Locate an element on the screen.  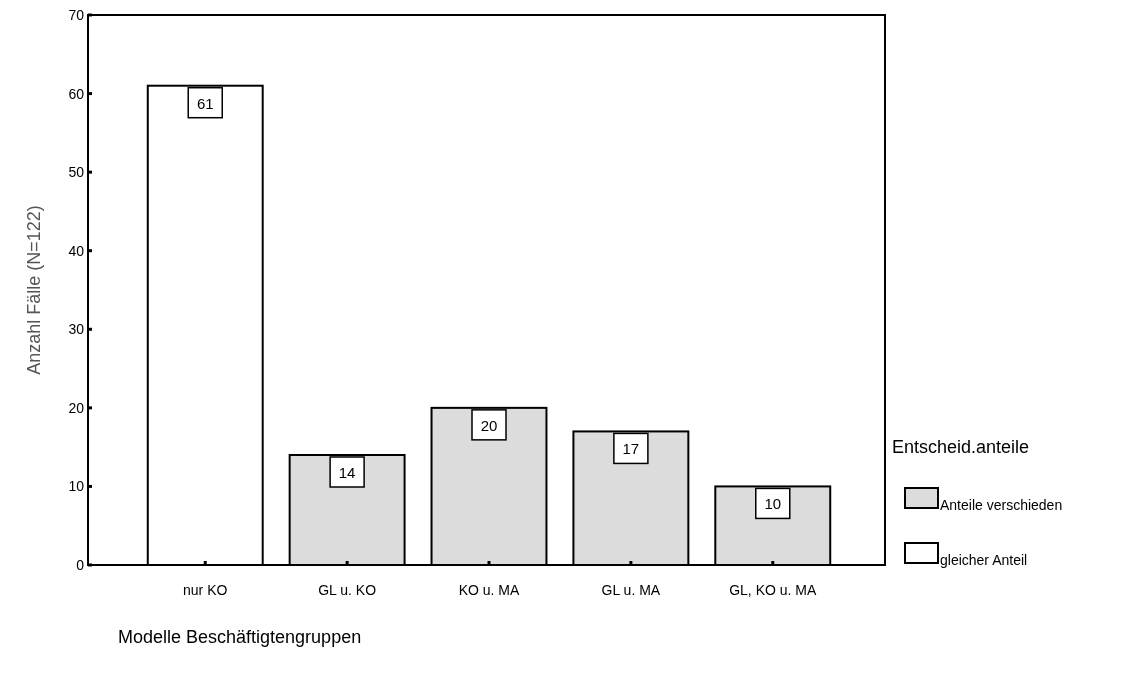
y-tick-label: 60 is located at coordinates (76, 93).